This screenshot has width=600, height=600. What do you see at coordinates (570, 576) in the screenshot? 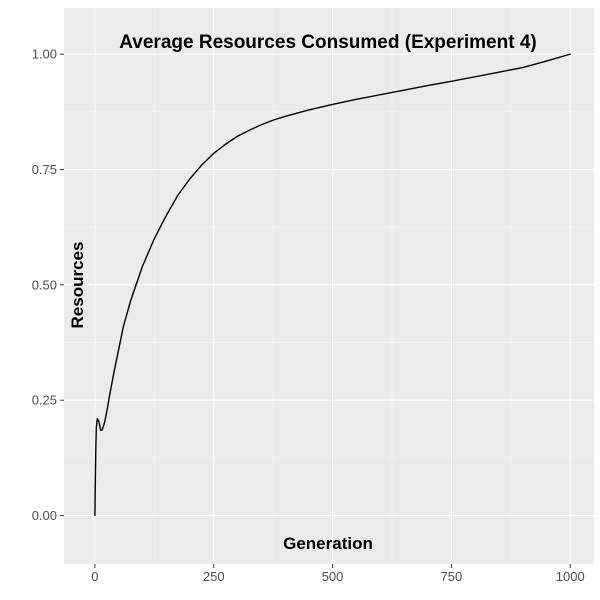
I see `x-tick-label: 1000` at bounding box center [570, 576].